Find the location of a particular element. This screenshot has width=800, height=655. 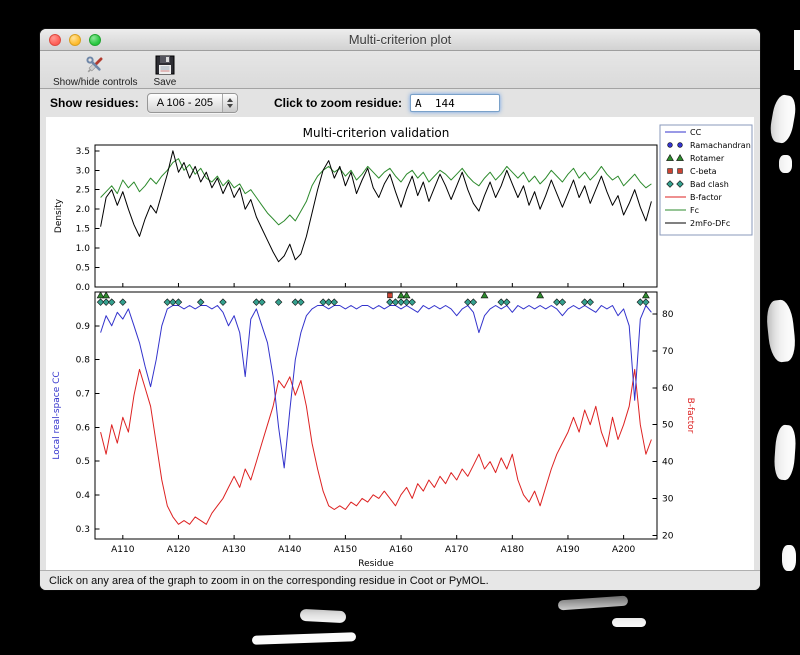

svg-text: 80 is located at coordinates (668, 315).